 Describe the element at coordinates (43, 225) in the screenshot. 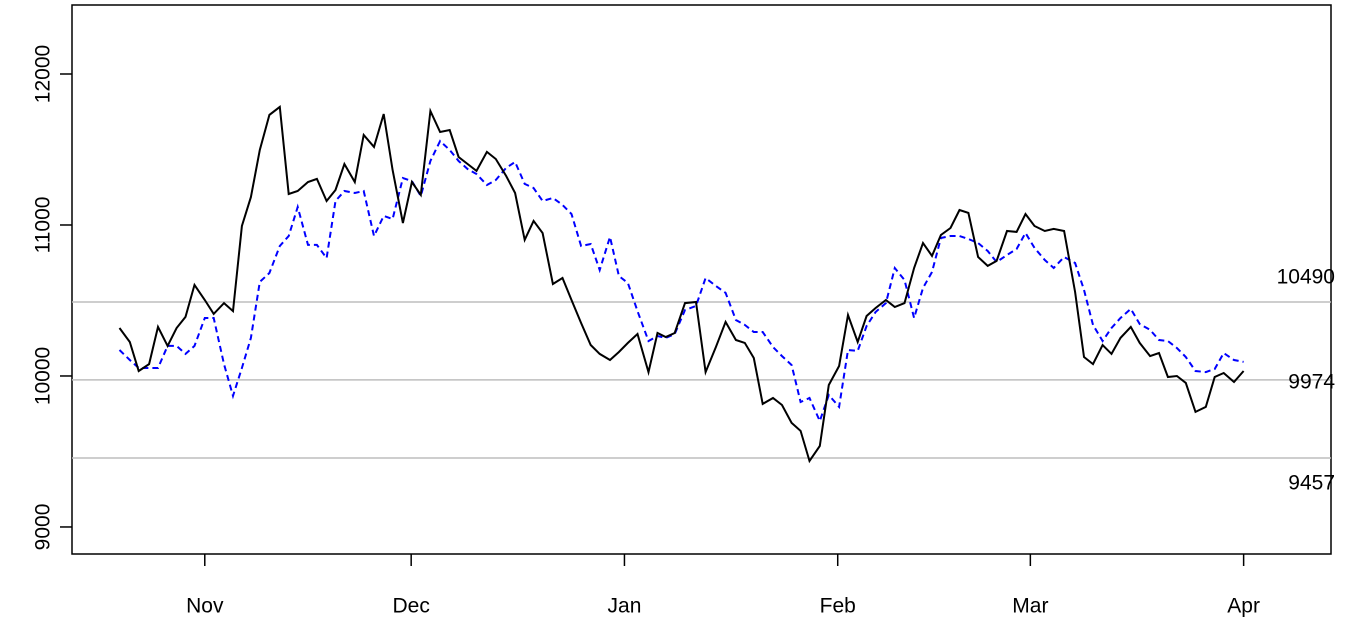

I see `y-tick-label: 11000` at that location.